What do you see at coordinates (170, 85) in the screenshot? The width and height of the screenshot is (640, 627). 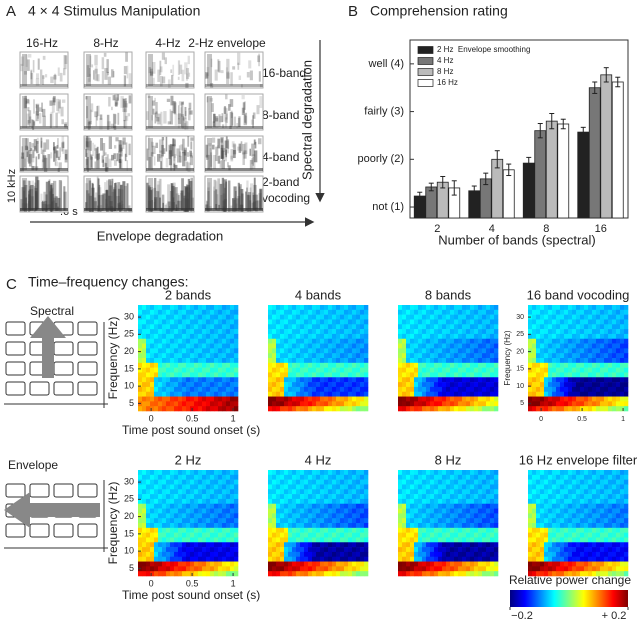 I see `spectrogram-base` at bounding box center [170, 85].